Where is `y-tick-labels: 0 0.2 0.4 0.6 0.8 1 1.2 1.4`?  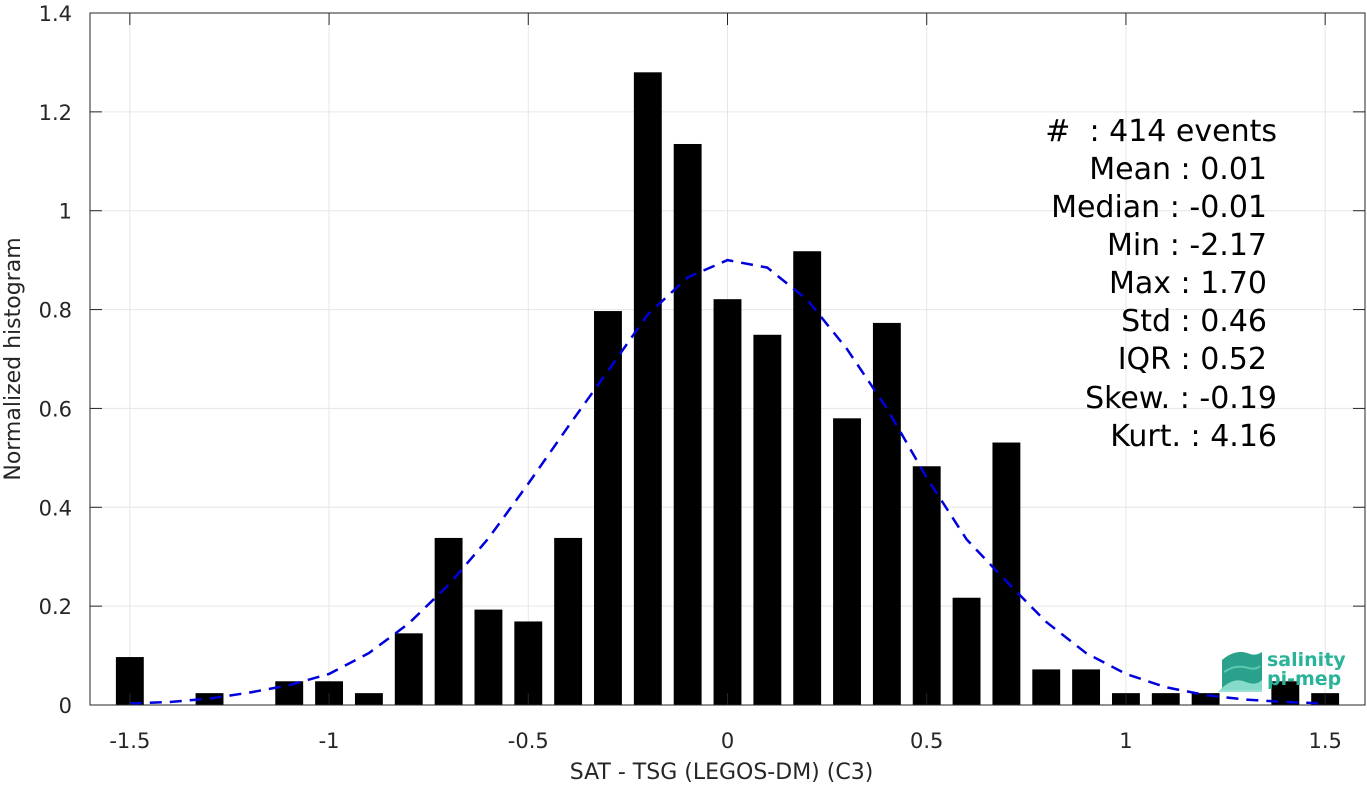 y-tick-labels: 0 0.2 0.4 0.6 0.8 1 1.2 1.4 is located at coordinates (55, 360).